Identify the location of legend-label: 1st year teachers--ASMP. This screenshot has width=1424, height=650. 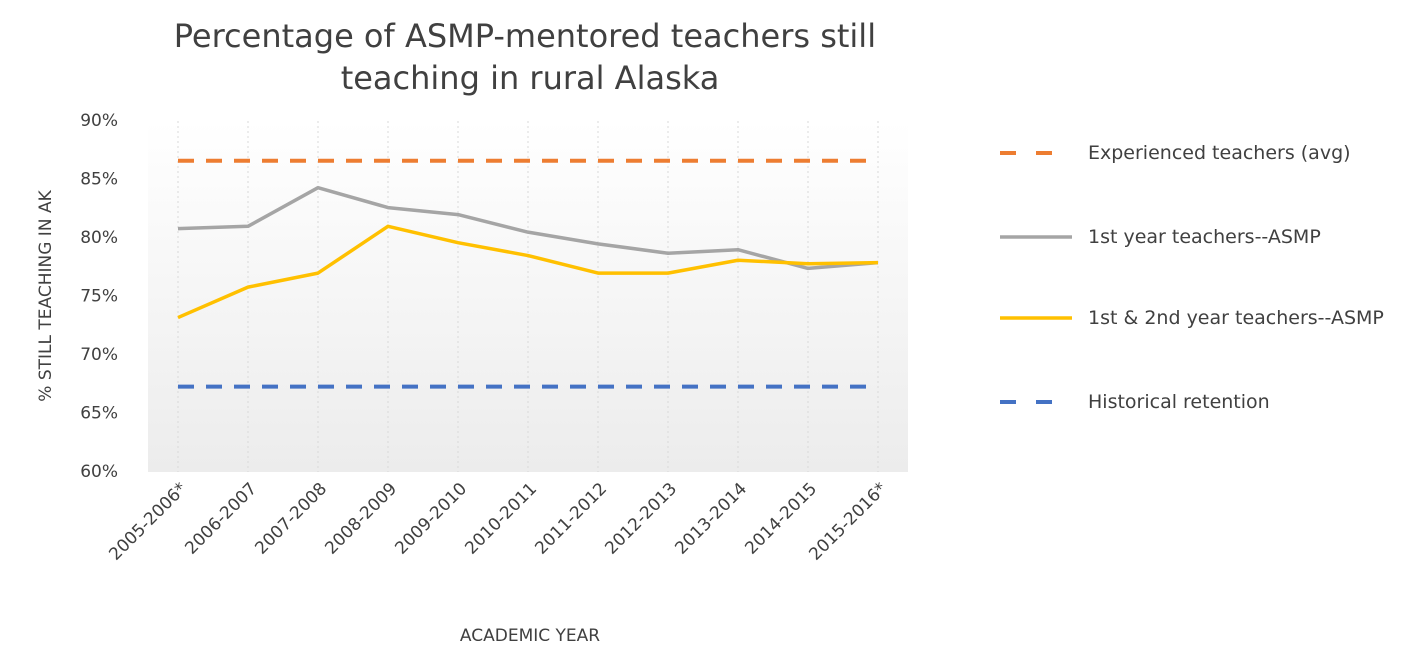
(1204, 237).